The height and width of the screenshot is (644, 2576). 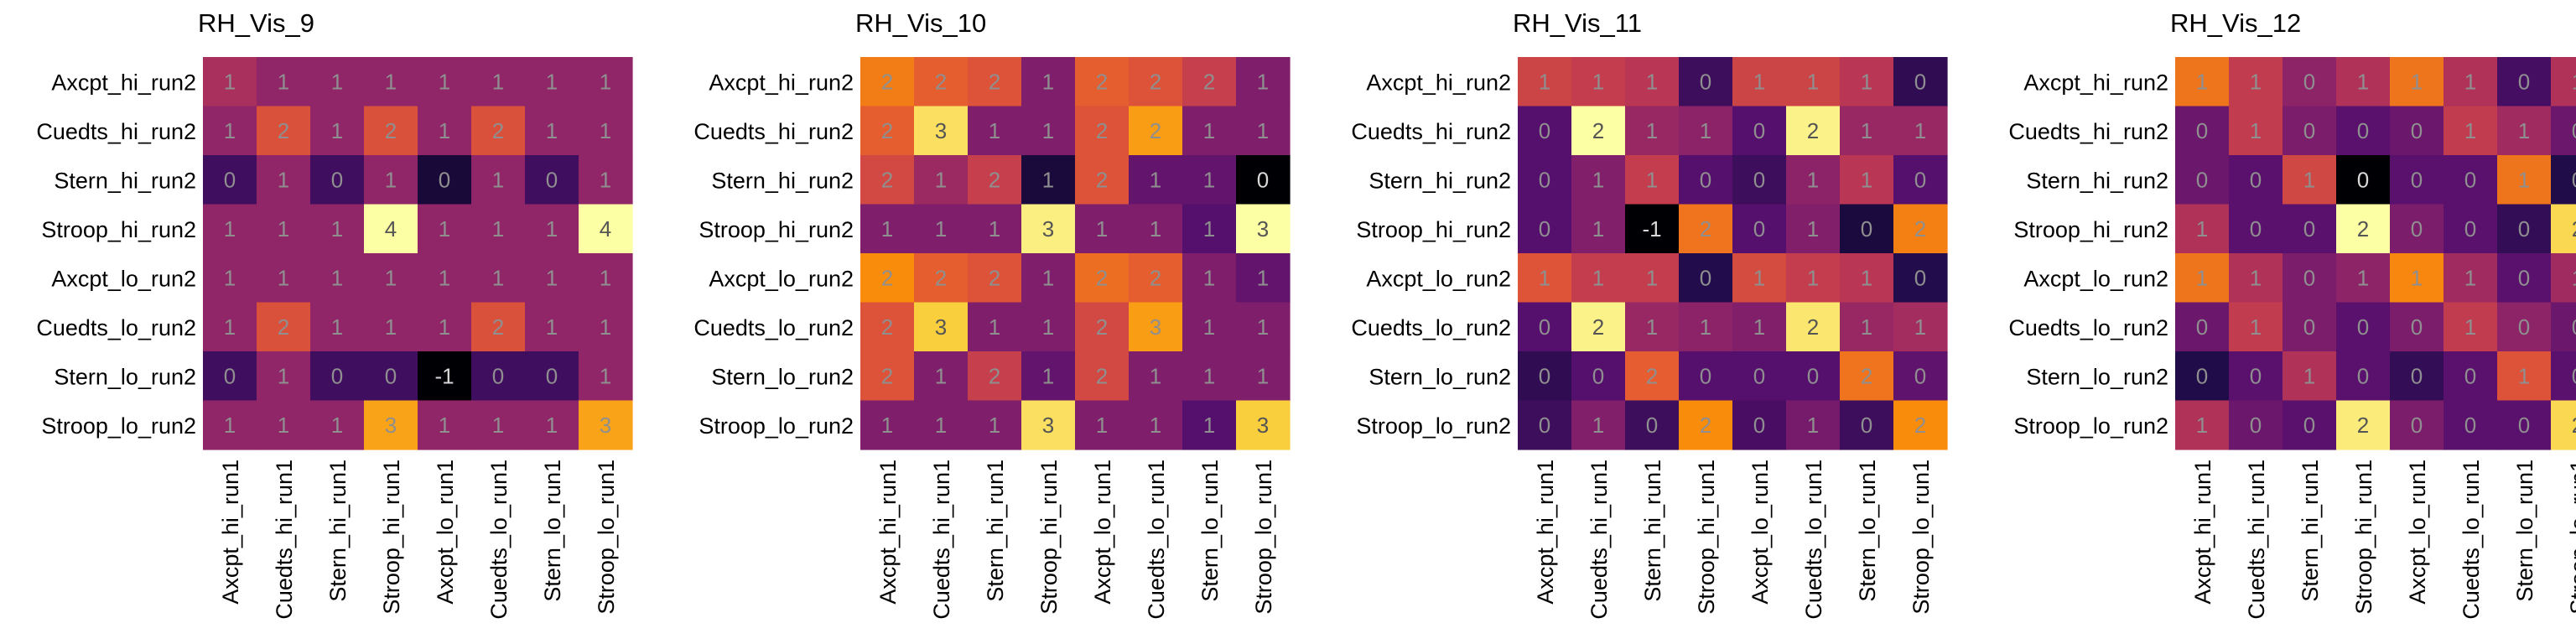 I want to click on row-label: Axcpt_lo_run2, so click(x=2095, y=278).